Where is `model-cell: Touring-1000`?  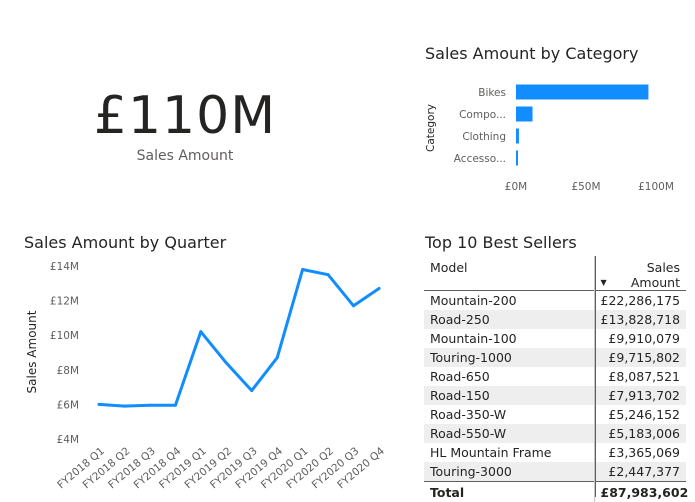
model-cell: Touring-1000 is located at coordinates (509, 357).